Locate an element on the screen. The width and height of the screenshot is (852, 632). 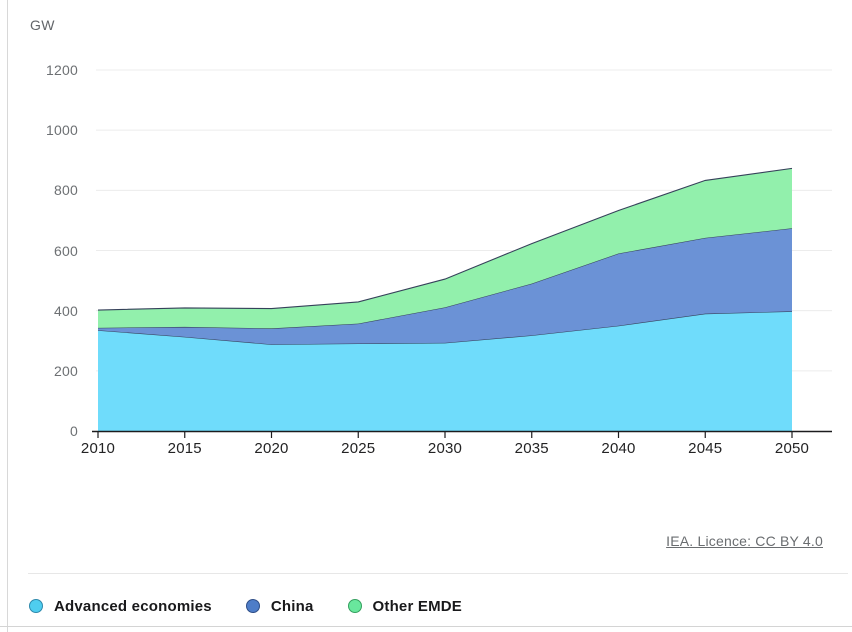
y-tick-label-200: 200 is located at coordinates (66, 370).